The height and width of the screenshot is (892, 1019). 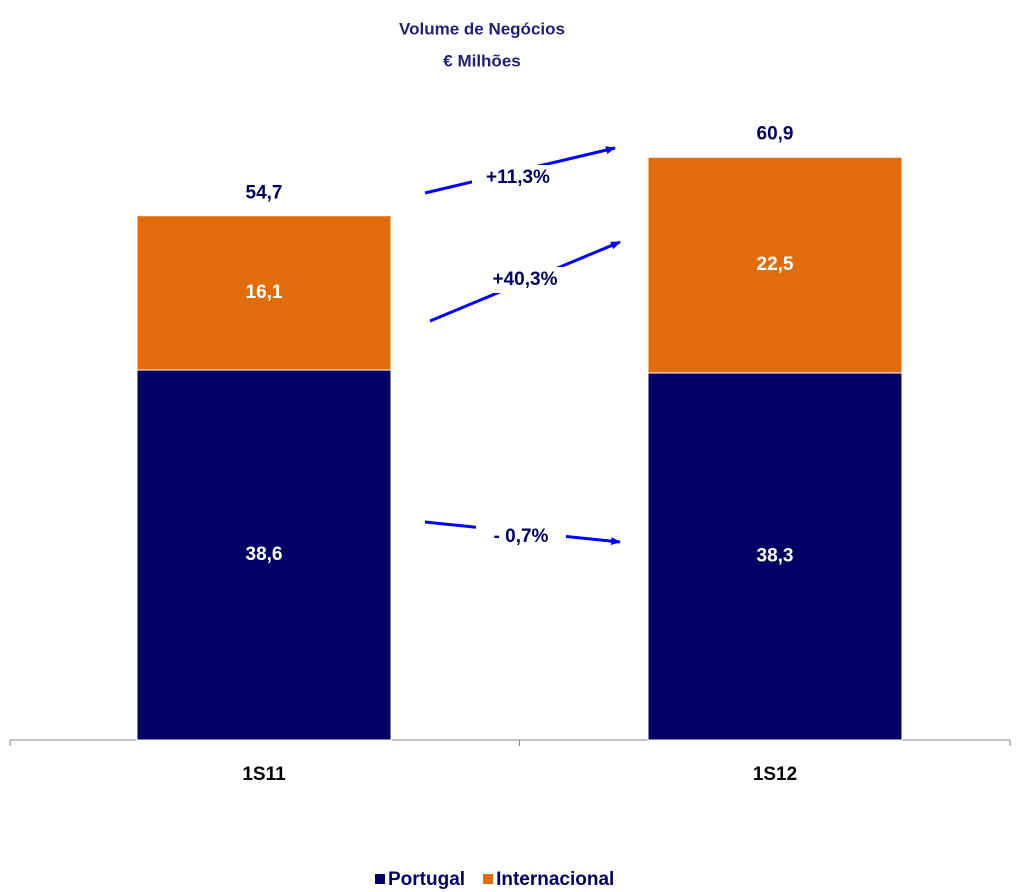 I want to click on annotation: - 0,7%, so click(x=521, y=536).